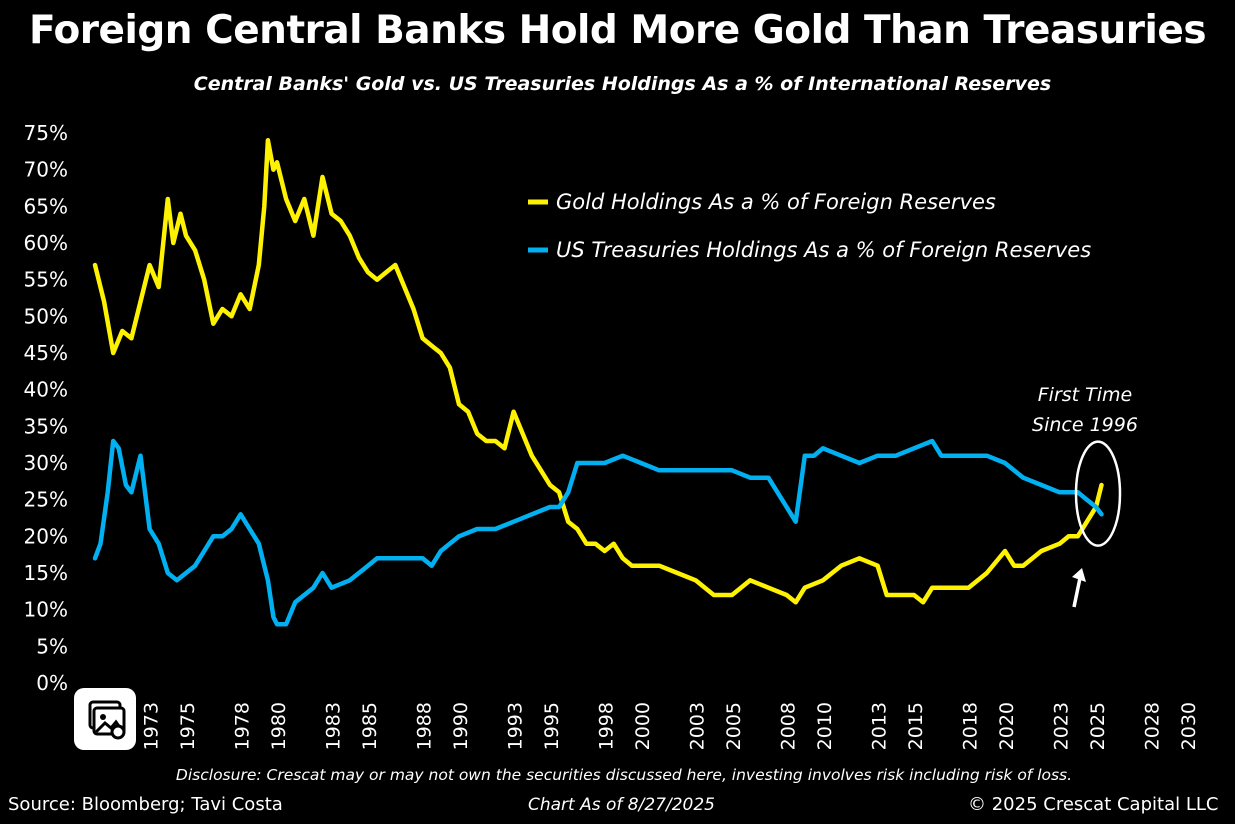 Image resolution: width=1235 pixels, height=824 pixels. I want to click on x-tick-label: 2025, so click(1098, 726).